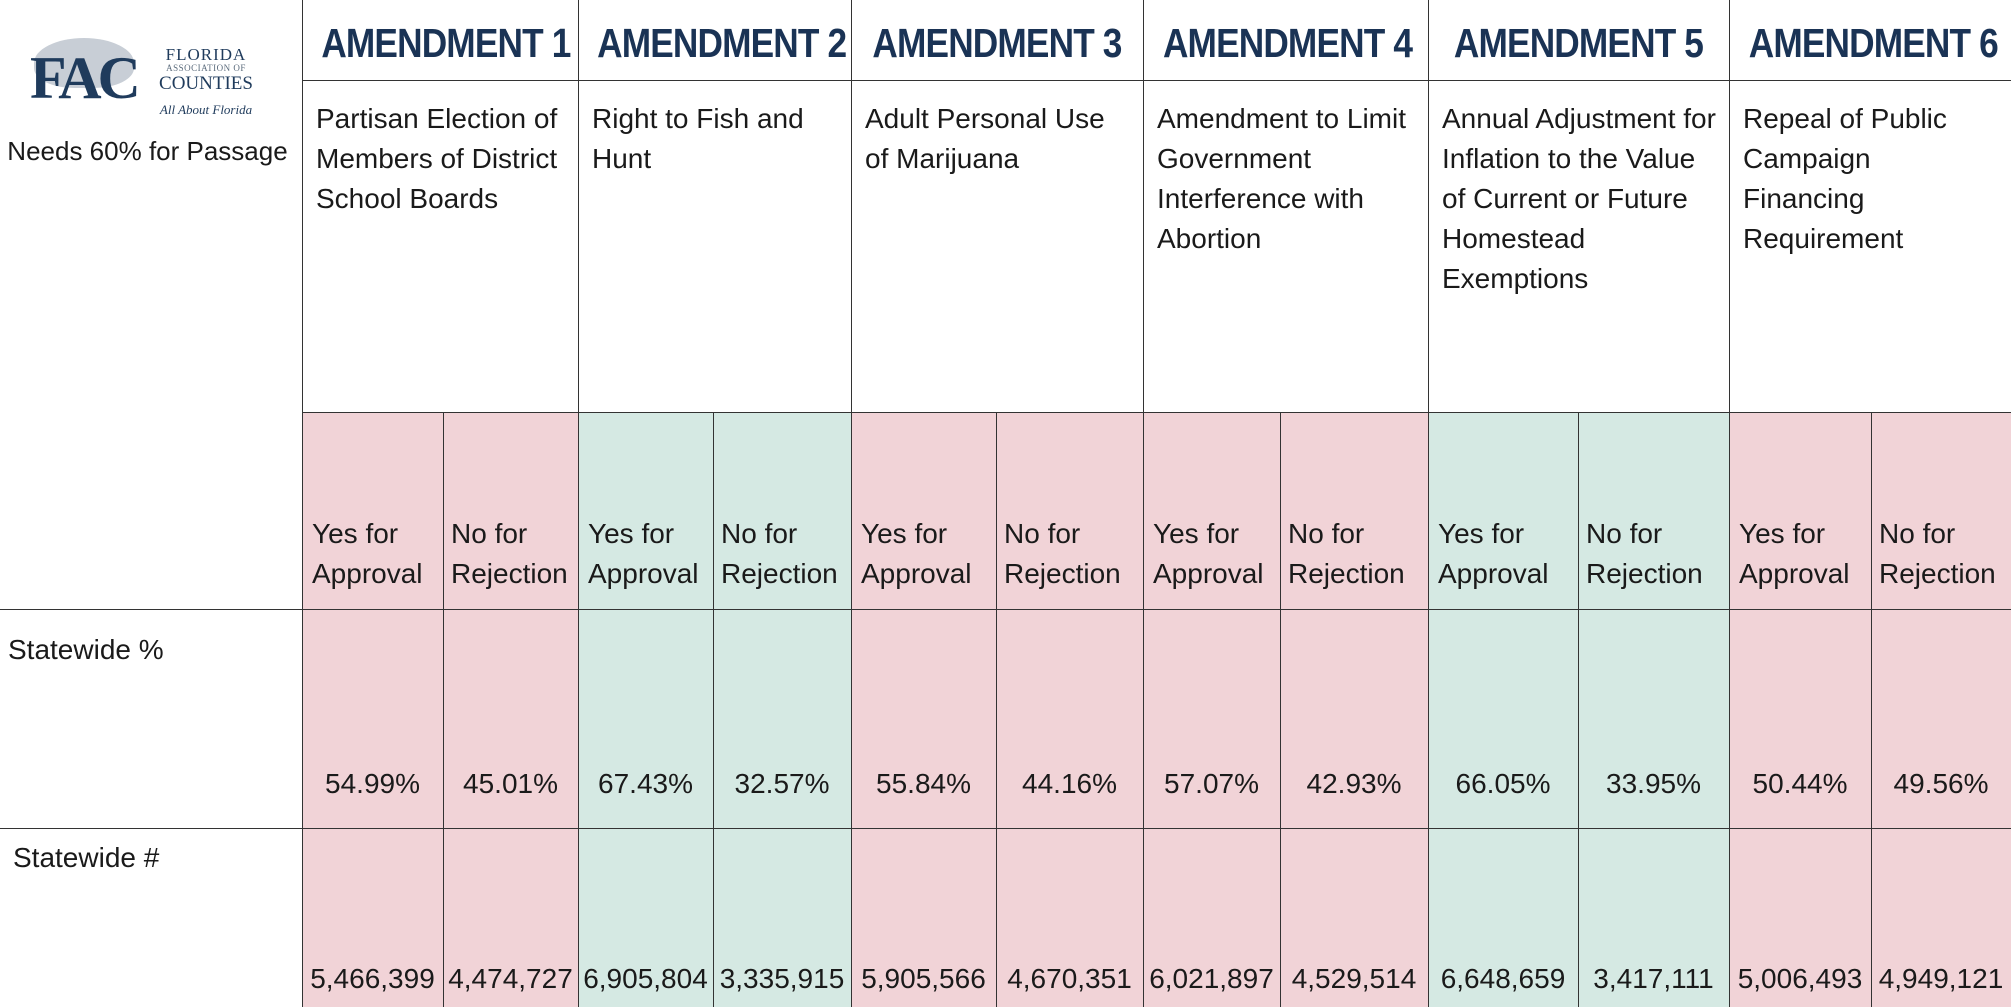 This screenshot has height=1007, width=2011. What do you see at coordinates (782, 783) in the screenshot?
I see `no-percent: 32.57%` at bounding box center [782, 783].